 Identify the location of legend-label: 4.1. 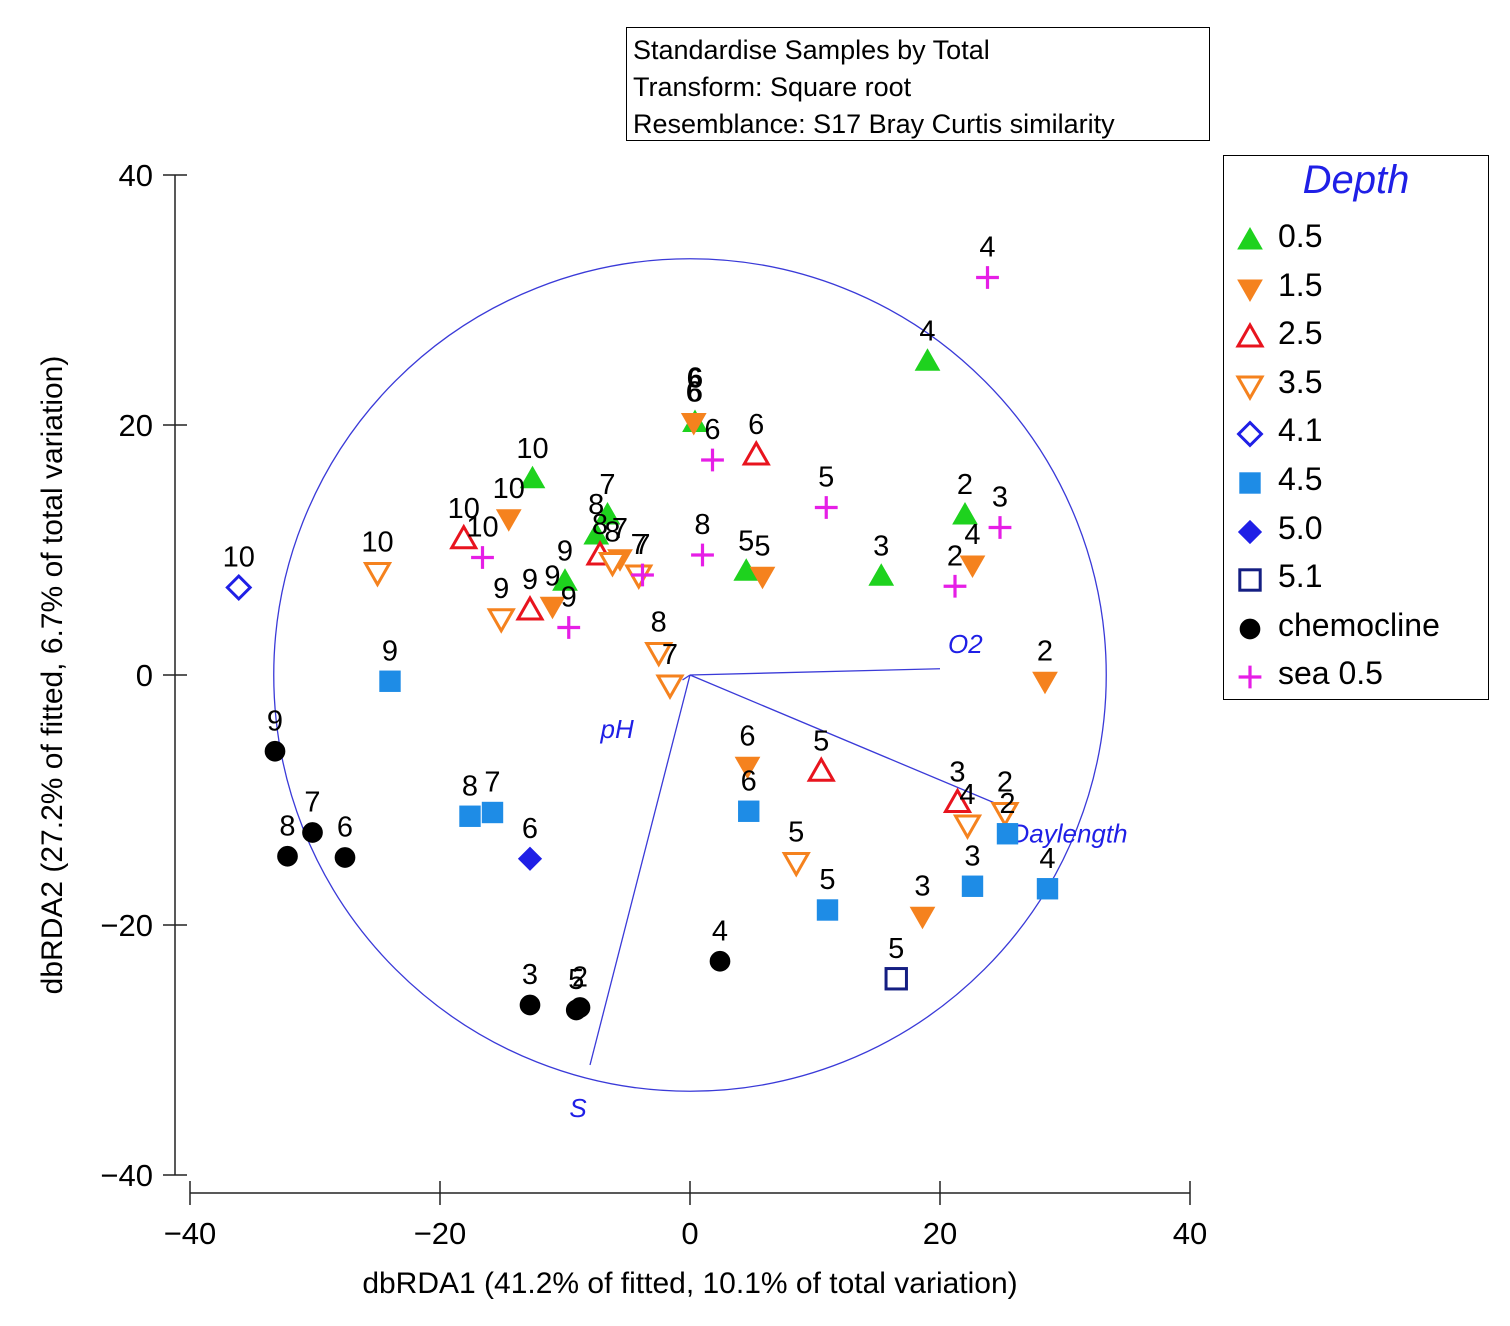
(1300, 430).